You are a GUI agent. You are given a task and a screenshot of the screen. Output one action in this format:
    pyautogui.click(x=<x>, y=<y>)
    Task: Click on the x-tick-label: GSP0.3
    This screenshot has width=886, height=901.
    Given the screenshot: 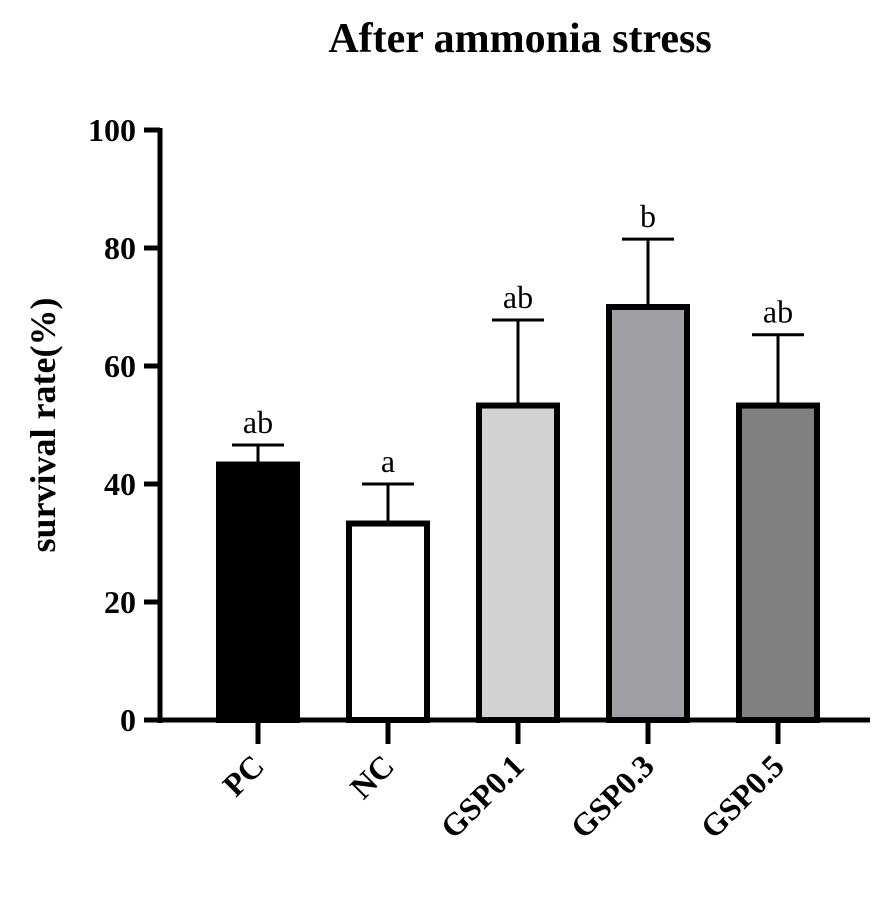 What is the action you would take?
    pyautogui.click(x=612, y=796)
    